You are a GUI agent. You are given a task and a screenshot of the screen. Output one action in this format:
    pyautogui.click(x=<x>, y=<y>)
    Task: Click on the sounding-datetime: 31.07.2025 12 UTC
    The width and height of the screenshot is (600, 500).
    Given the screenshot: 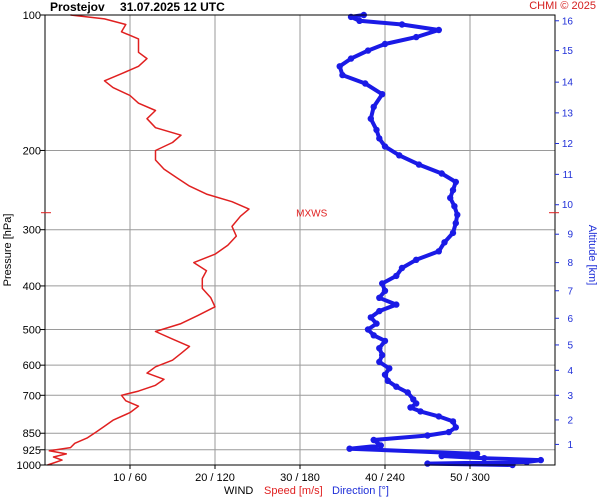 What is the action you would take?
    pyautogui.click(x=172, y=7)
    